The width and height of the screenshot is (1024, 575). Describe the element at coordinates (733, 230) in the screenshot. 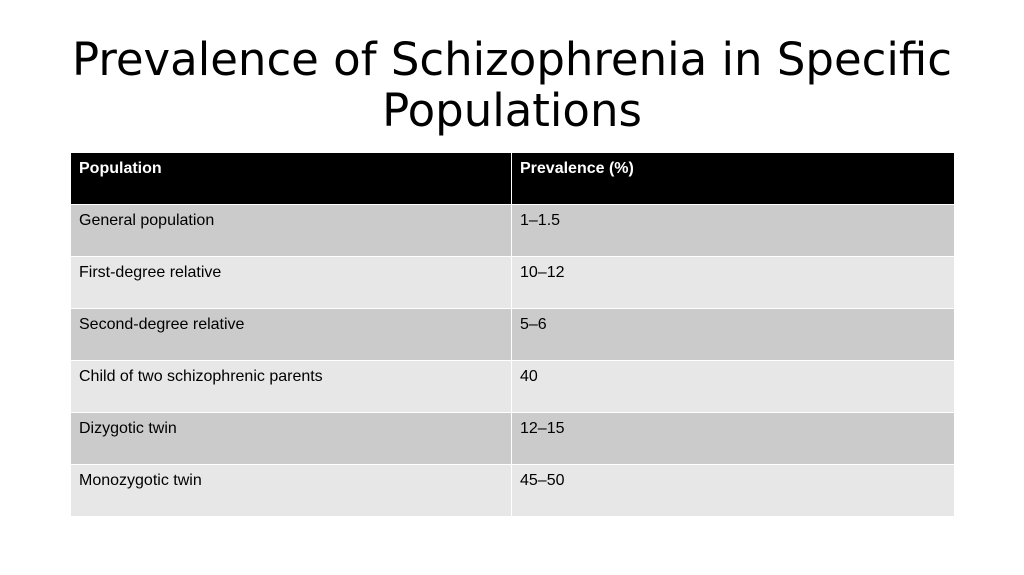

I see `prevalence-cell: 1–1.5` at that location.